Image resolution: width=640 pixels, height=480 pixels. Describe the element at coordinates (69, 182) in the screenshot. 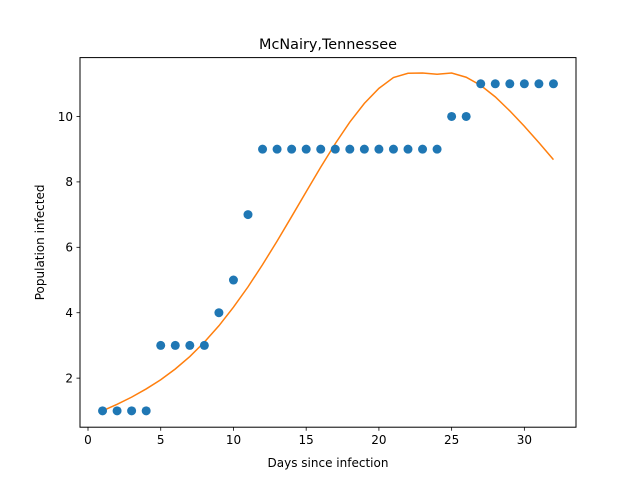

I see `y-tick-label: 8` at that location.